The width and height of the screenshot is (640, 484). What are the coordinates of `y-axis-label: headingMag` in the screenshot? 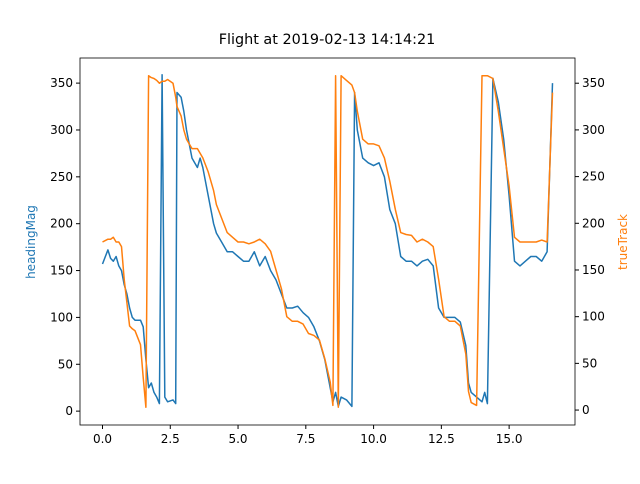 It's located at (31, 242).